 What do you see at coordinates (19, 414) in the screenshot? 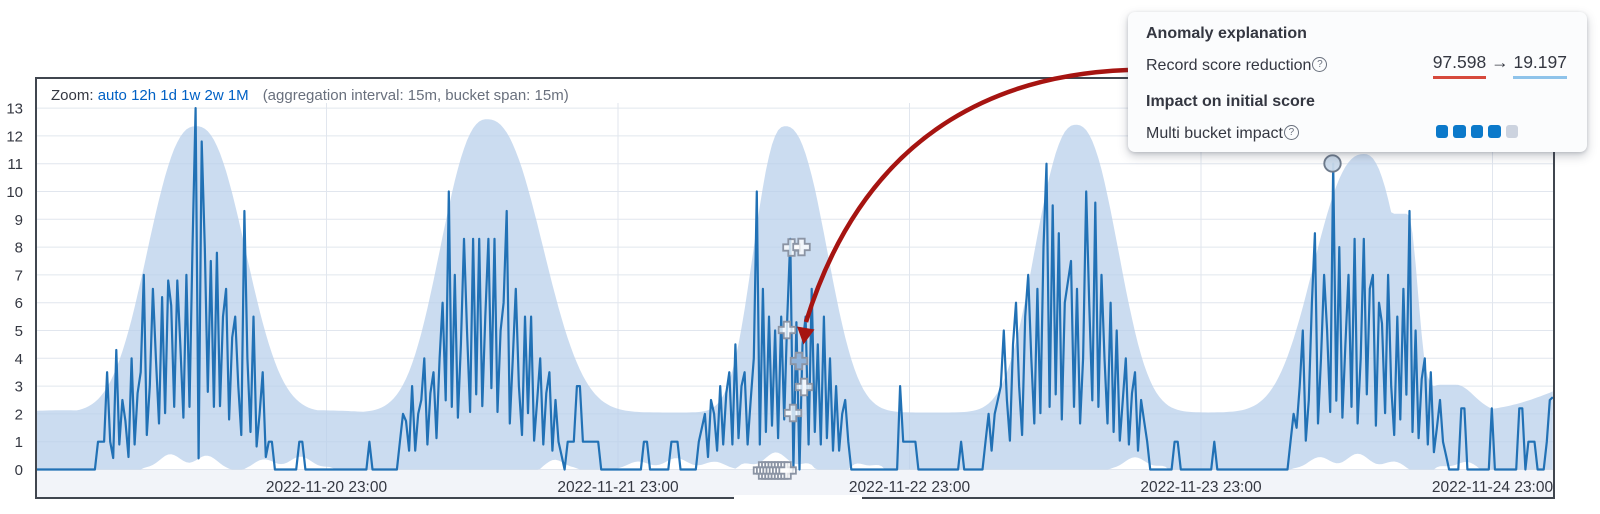
I see `svg-text: 2` at bounding box center [19, 414].